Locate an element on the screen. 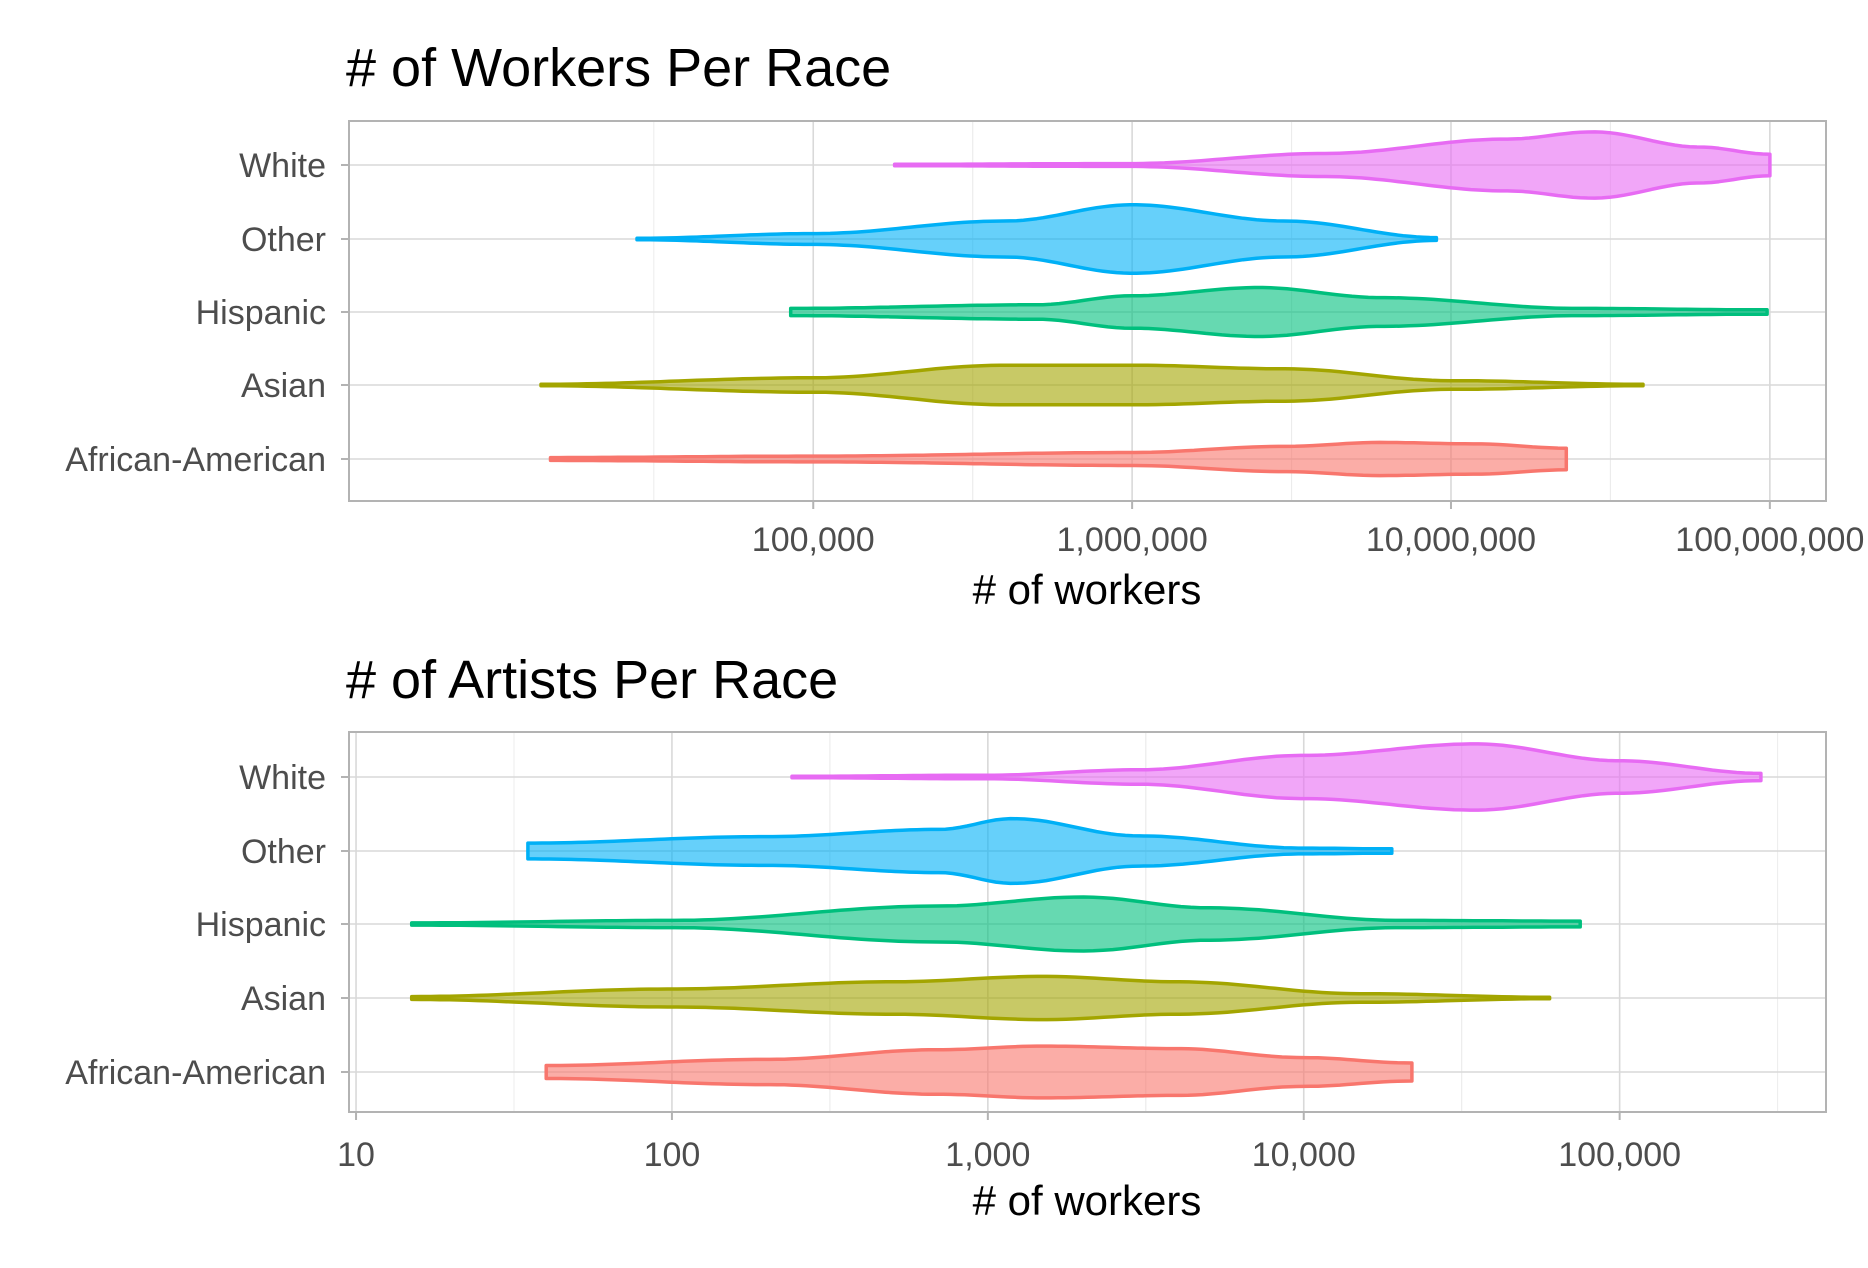  chart-title: # of Workers Per Race is located at coordinates (618, 68).